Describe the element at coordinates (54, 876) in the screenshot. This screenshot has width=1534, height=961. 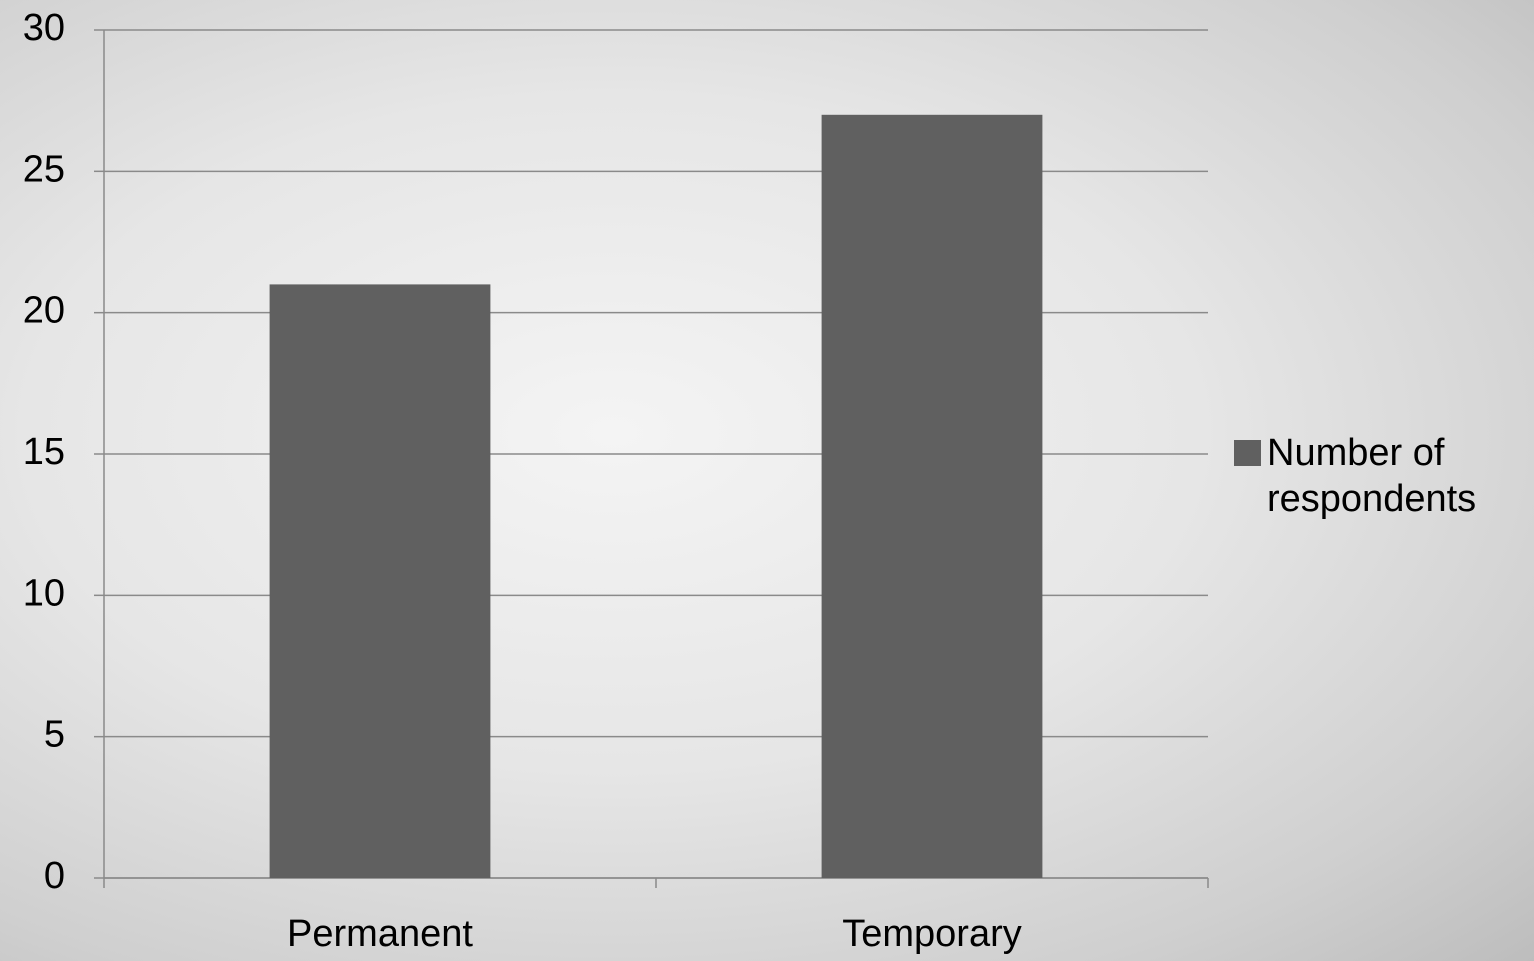
I see `y-tick-label: 0` at that location.